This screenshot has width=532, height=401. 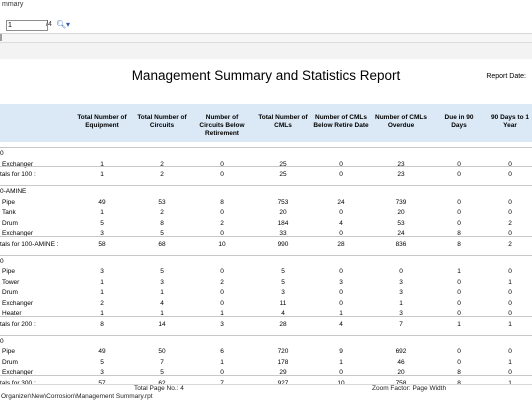 What do you see at coordinates (510, 121) in the screenshot?
I see `column-header: 90 Days to 1 Year` at bounding box center [510, 121].